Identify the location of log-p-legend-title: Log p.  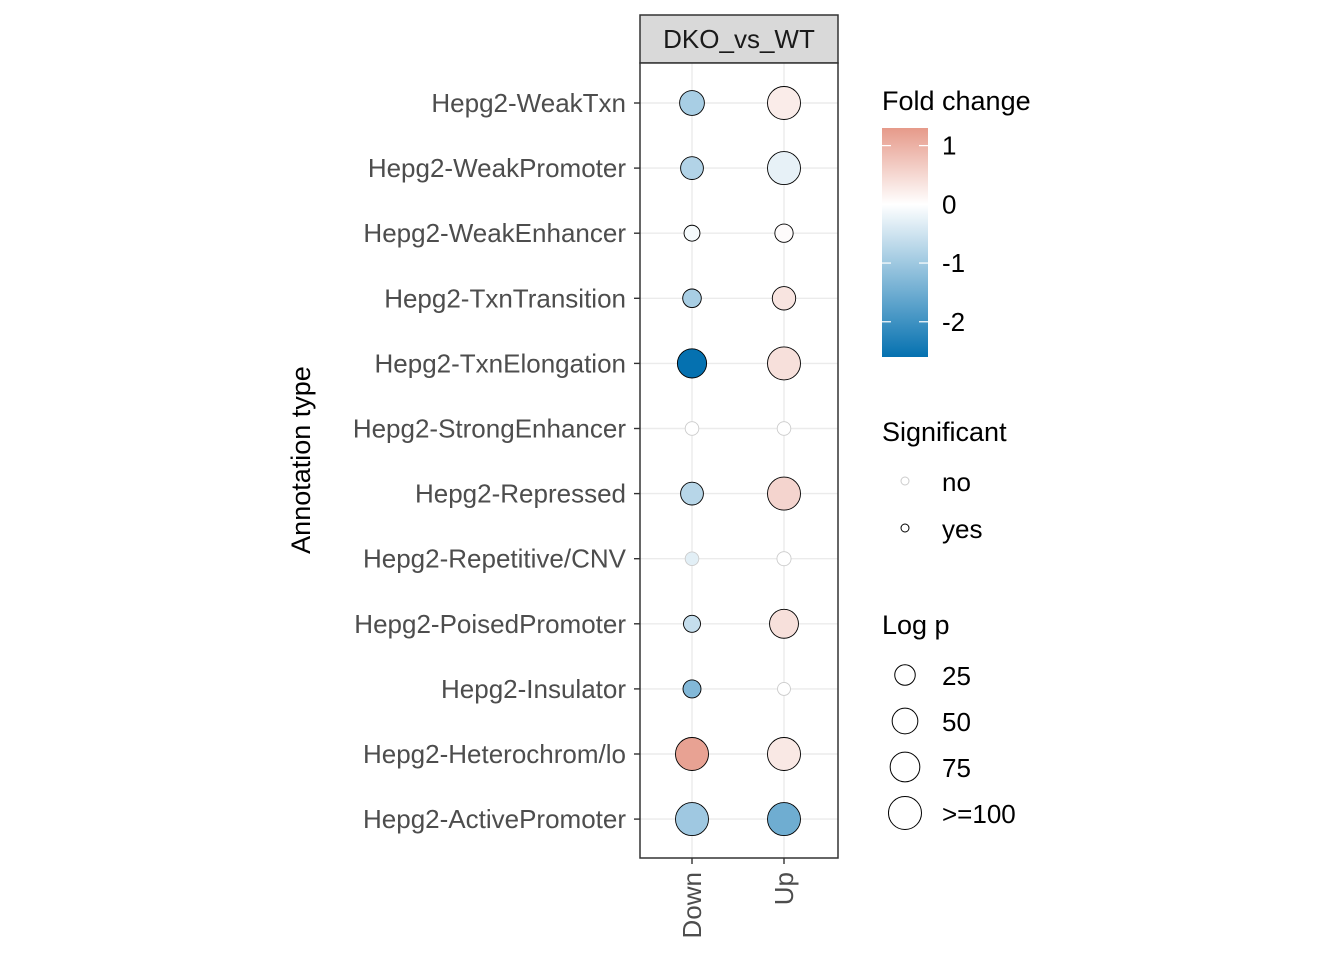
(916, 625).